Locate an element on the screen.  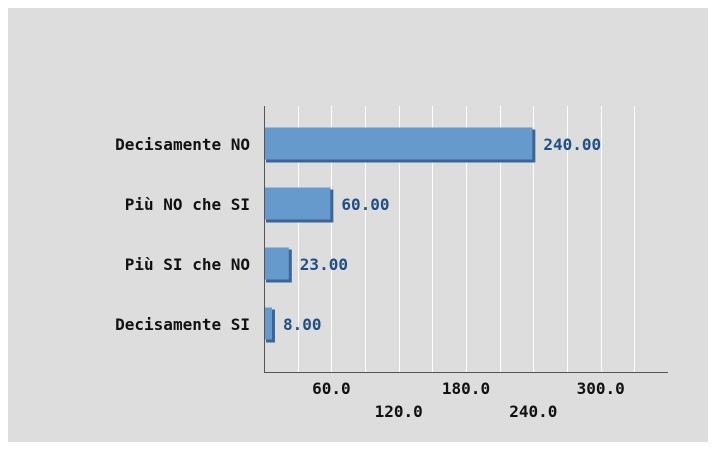
x-tick-label: 180.0 is located at coordinates (466, 388).